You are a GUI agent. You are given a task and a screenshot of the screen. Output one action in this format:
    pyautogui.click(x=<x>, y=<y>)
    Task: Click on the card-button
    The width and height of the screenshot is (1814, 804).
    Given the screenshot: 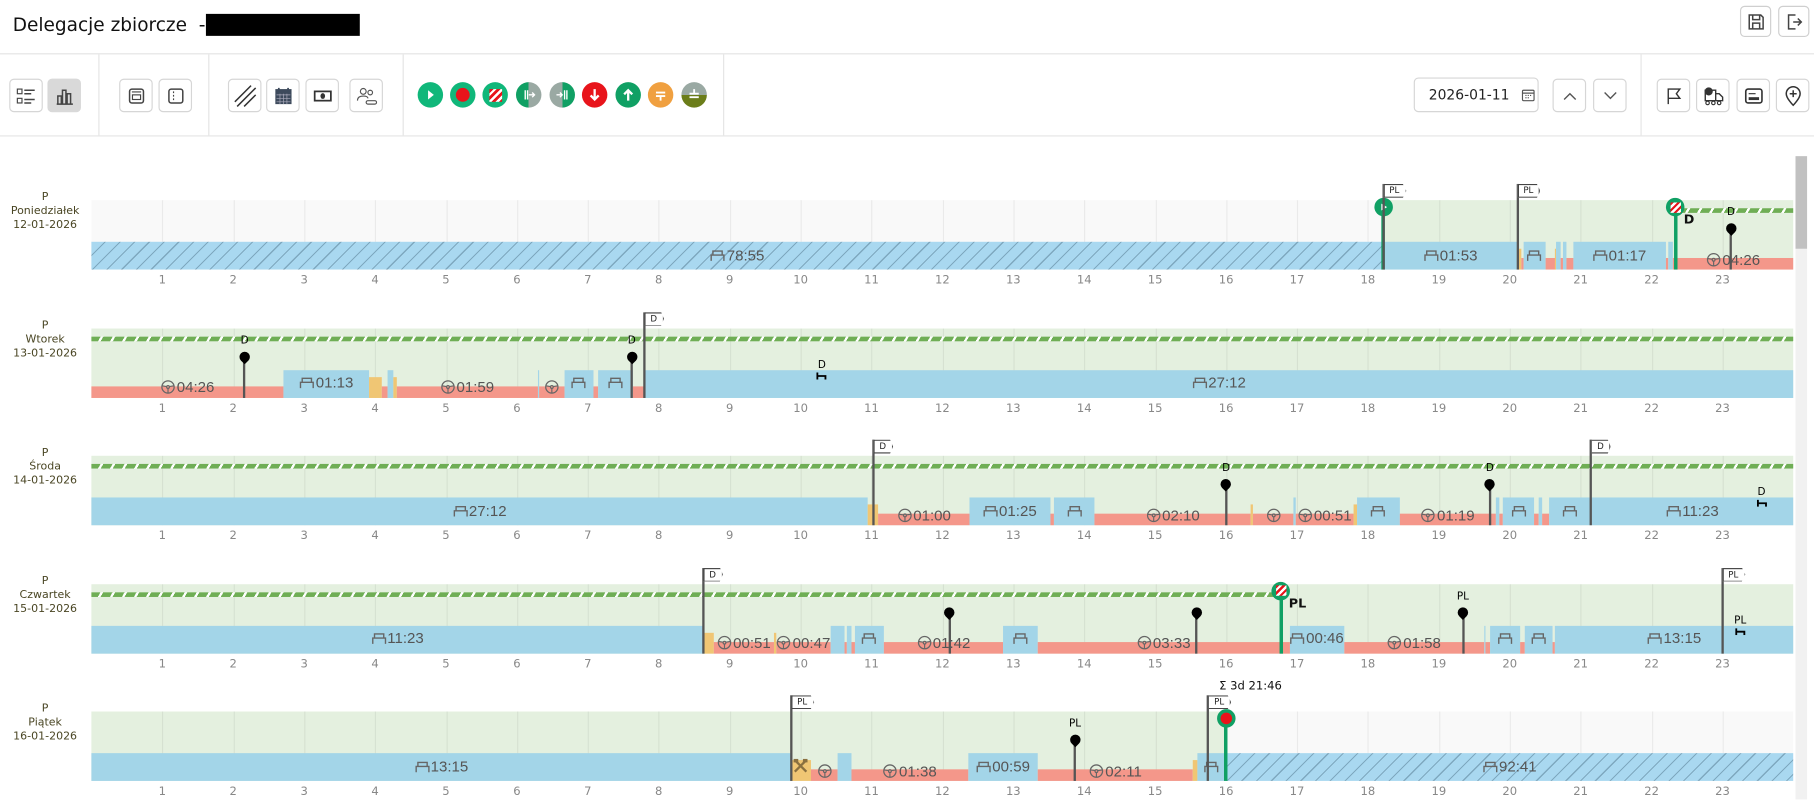 What is the action you would take?
    pyautogui.click(x=1753, y=95)
    